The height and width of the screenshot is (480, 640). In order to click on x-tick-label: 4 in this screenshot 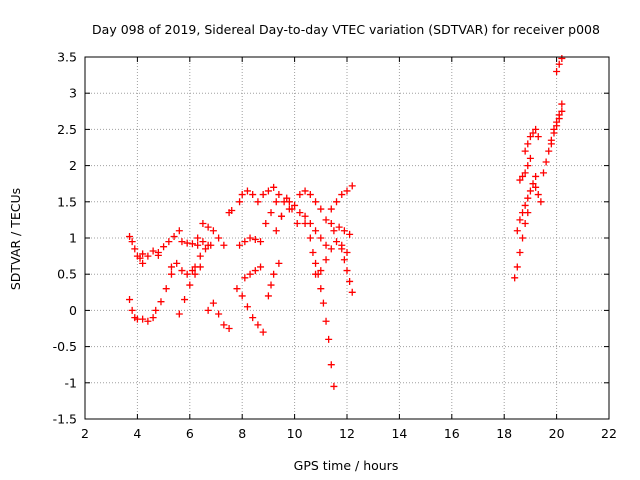, I will do `click(137, 433)`.